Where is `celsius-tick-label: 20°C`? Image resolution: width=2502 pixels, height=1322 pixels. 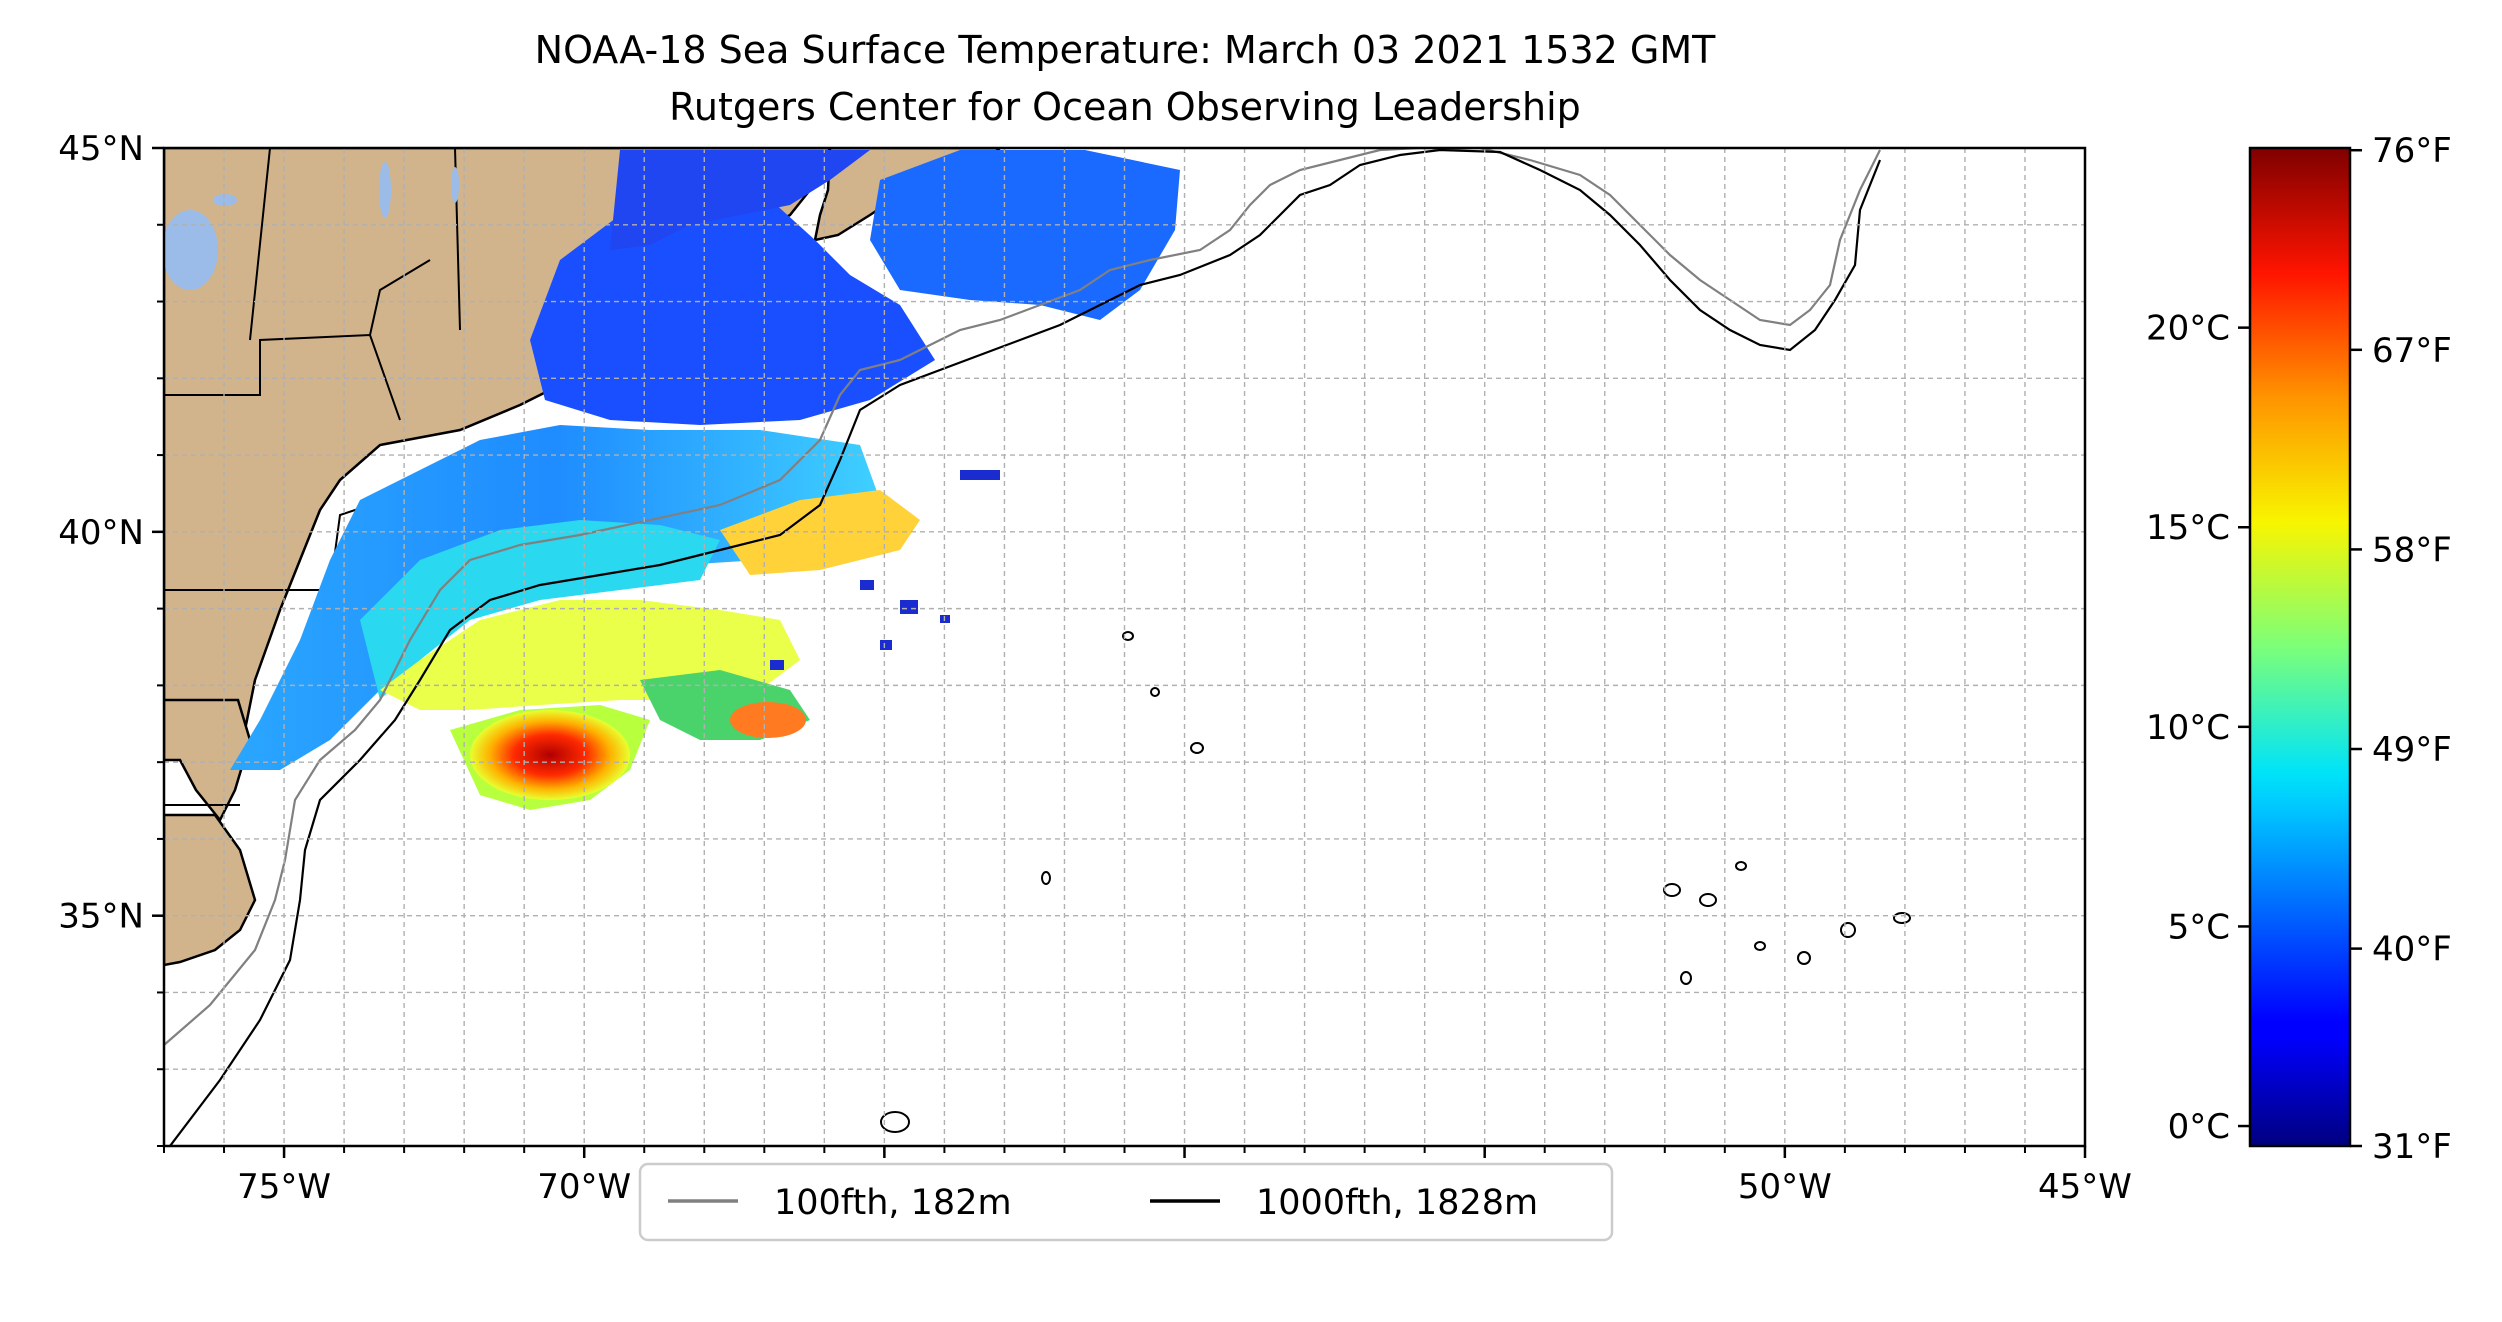 celsius-tick-label: 20°C is located at coordinates (2188, 329).